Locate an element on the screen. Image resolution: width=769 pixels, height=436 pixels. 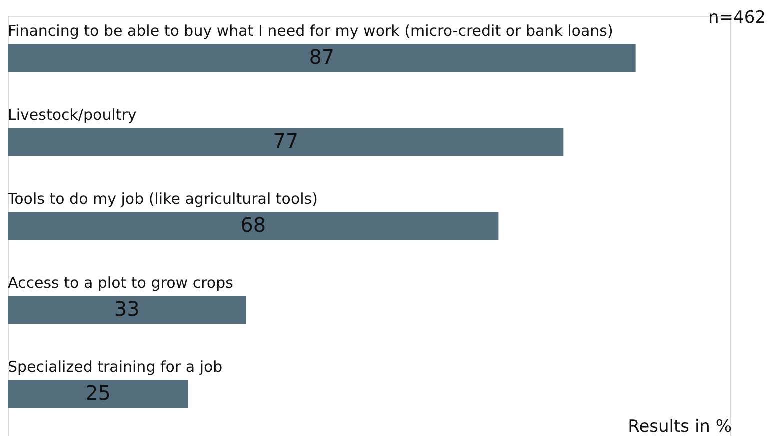
data-label: 25 is located at coordinates (98, 393).